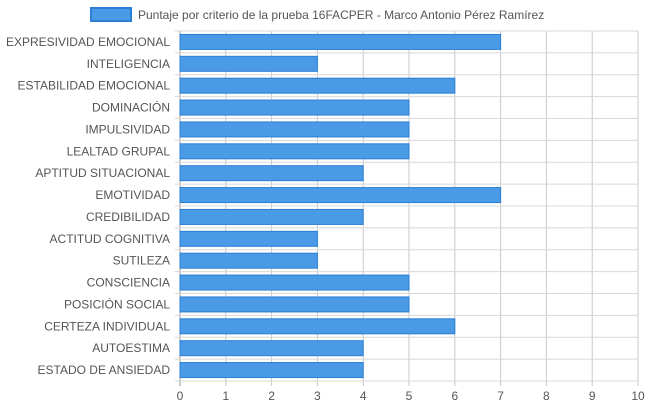 The width and height of the screenshot is (648, 415). What do you see at coordinates (180, 396) in the screenshot?
I see `x-tick-label: 0` at bounding box center [180, 396].